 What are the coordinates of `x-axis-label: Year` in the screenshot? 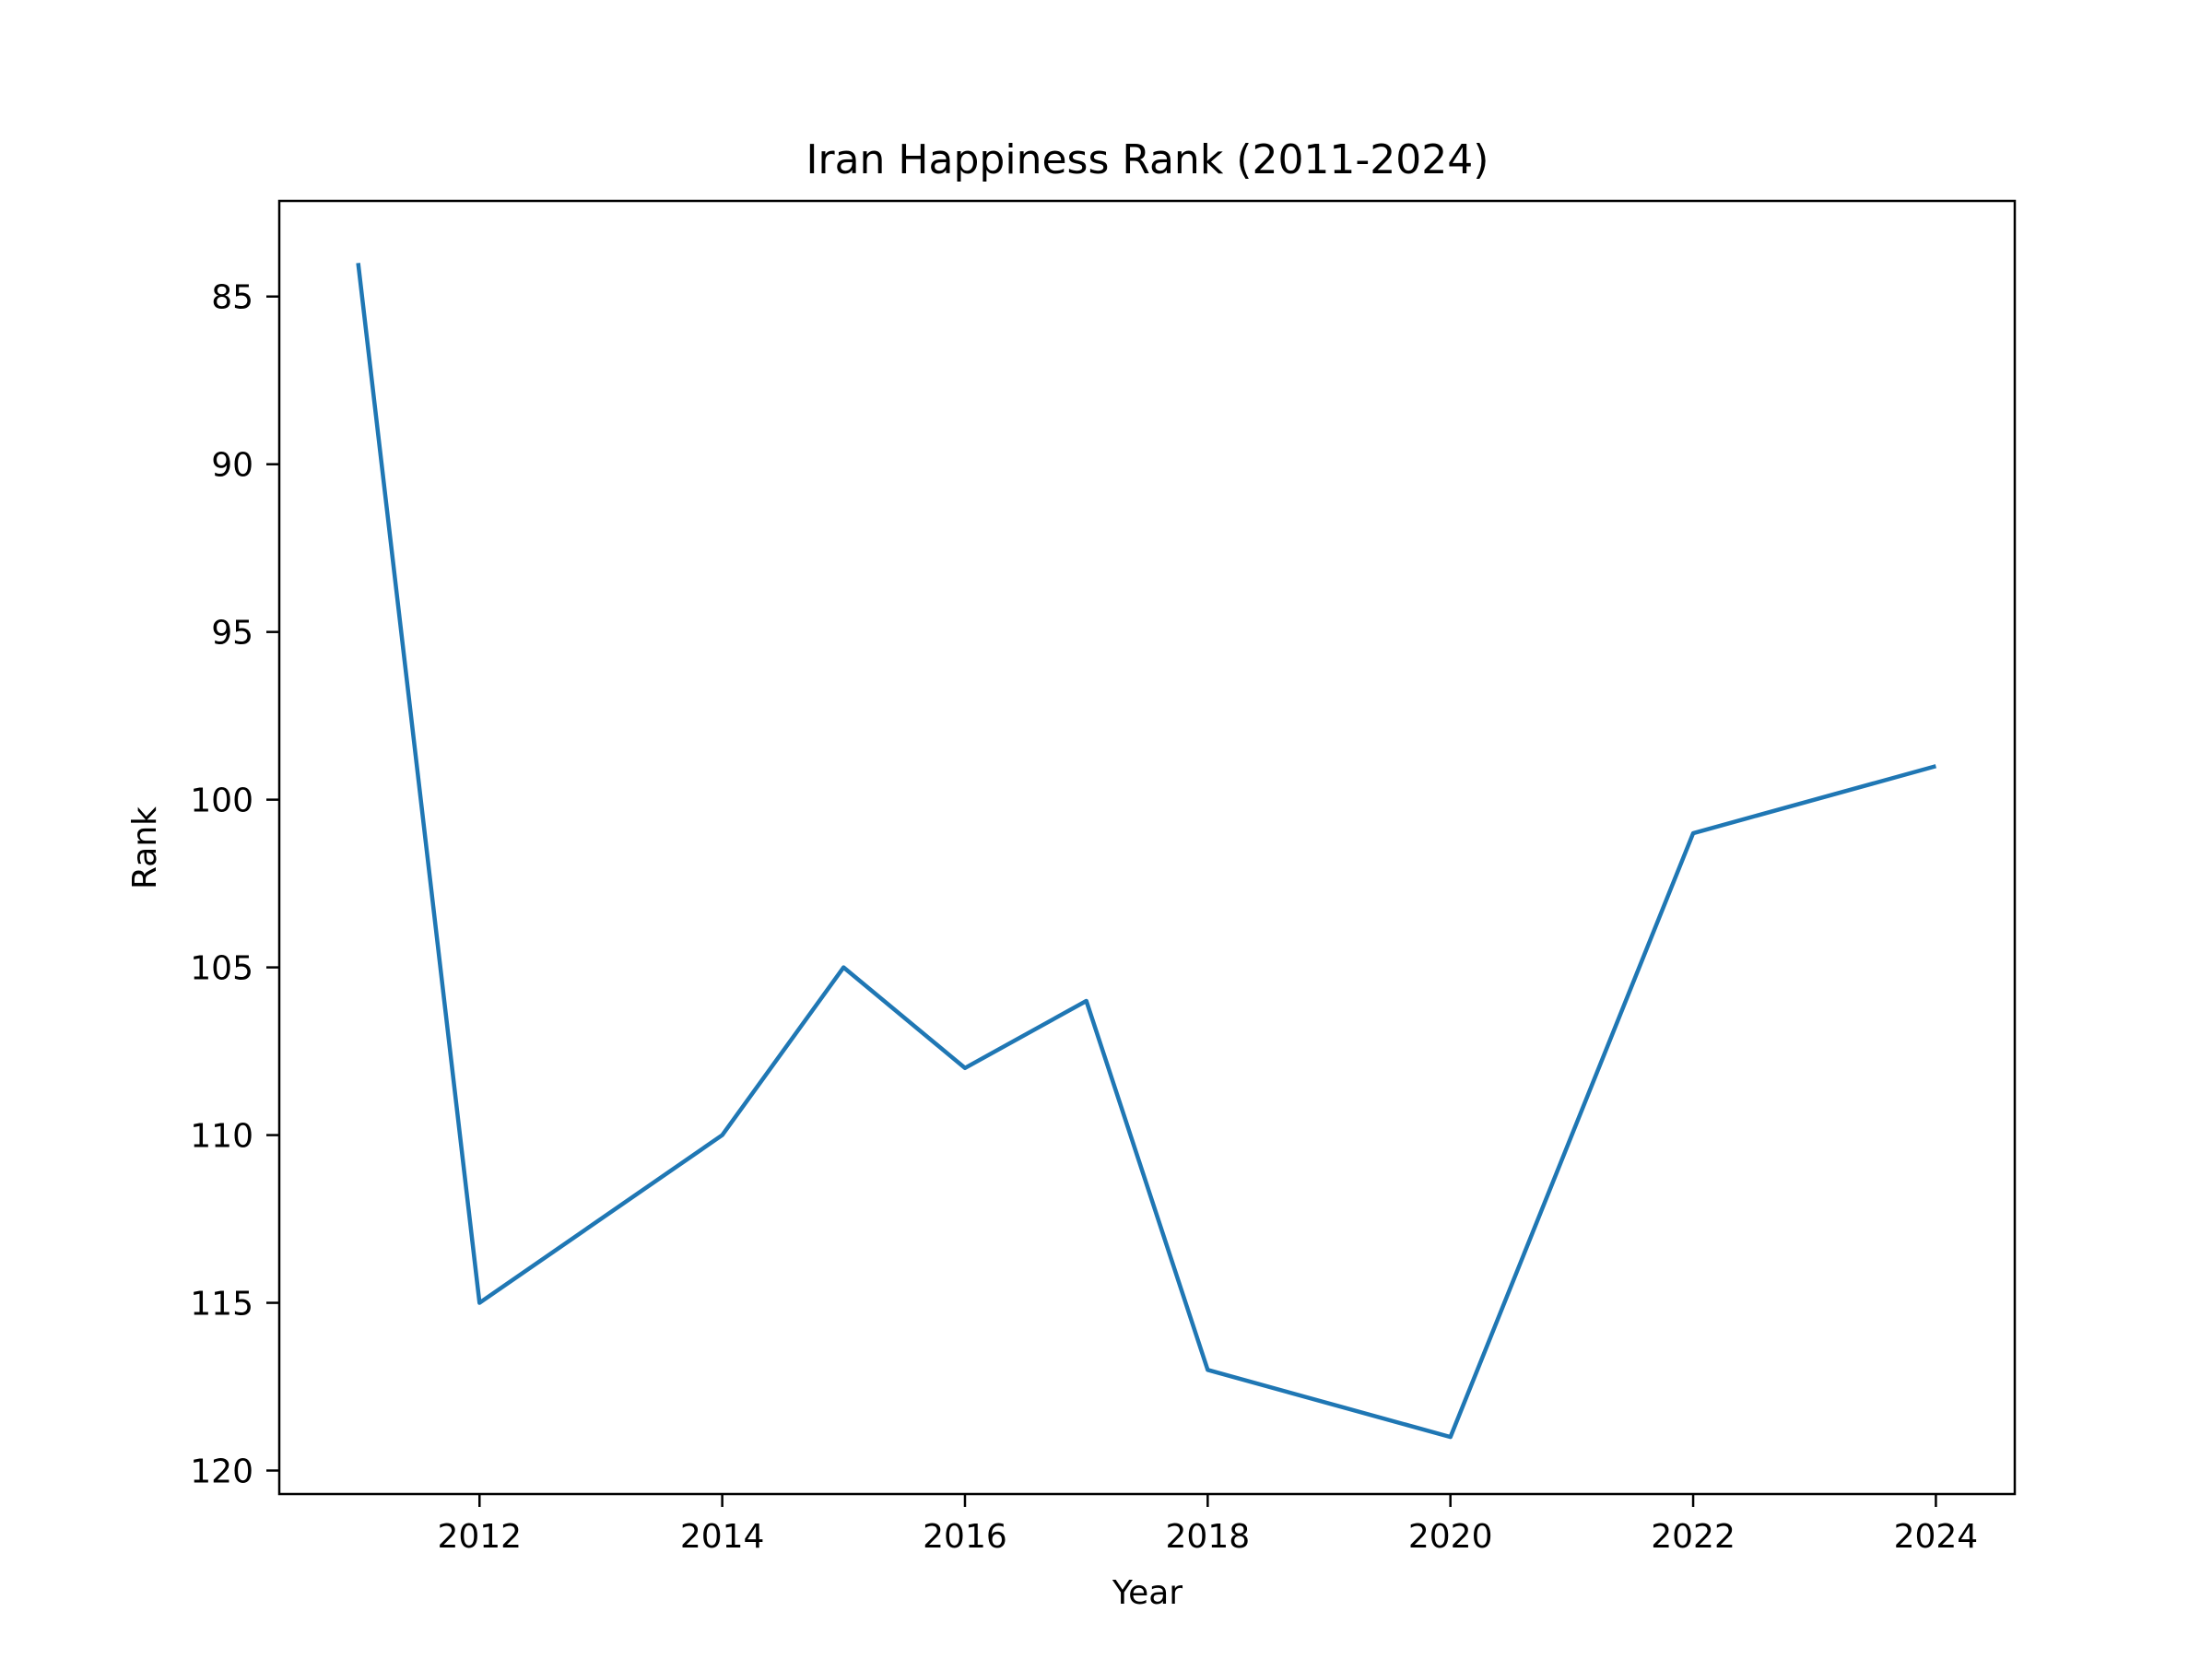 It's located at (1147, 1593).